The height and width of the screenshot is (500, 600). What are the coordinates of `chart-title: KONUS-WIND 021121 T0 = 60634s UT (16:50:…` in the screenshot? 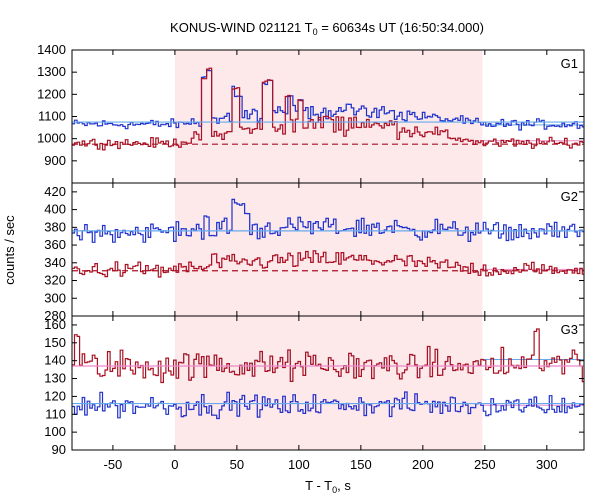 It's located at (327, 28).